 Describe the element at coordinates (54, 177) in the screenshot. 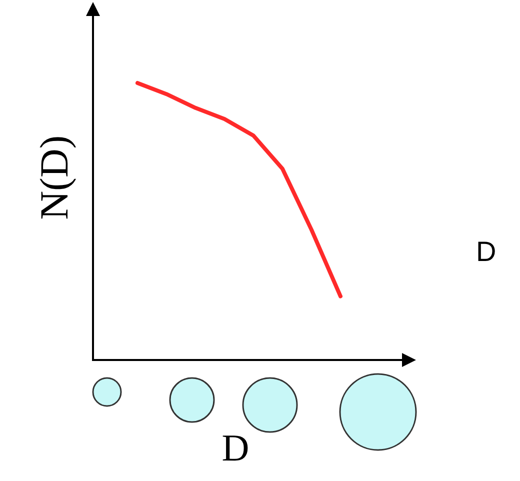

I see `y-axis-title: N(D)` at that location.